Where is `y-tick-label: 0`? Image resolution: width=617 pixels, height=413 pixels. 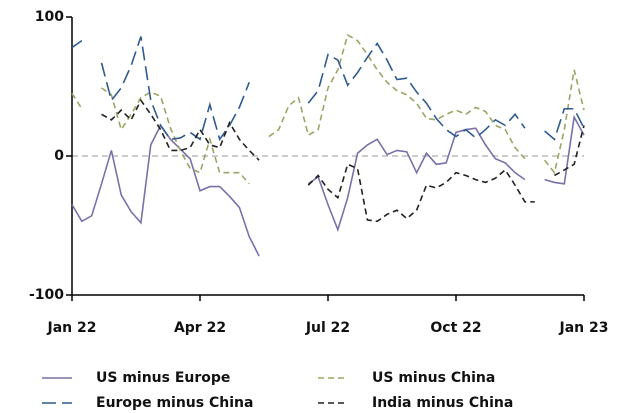
y-tick-label: 0 is located at coordinates (59, 156).